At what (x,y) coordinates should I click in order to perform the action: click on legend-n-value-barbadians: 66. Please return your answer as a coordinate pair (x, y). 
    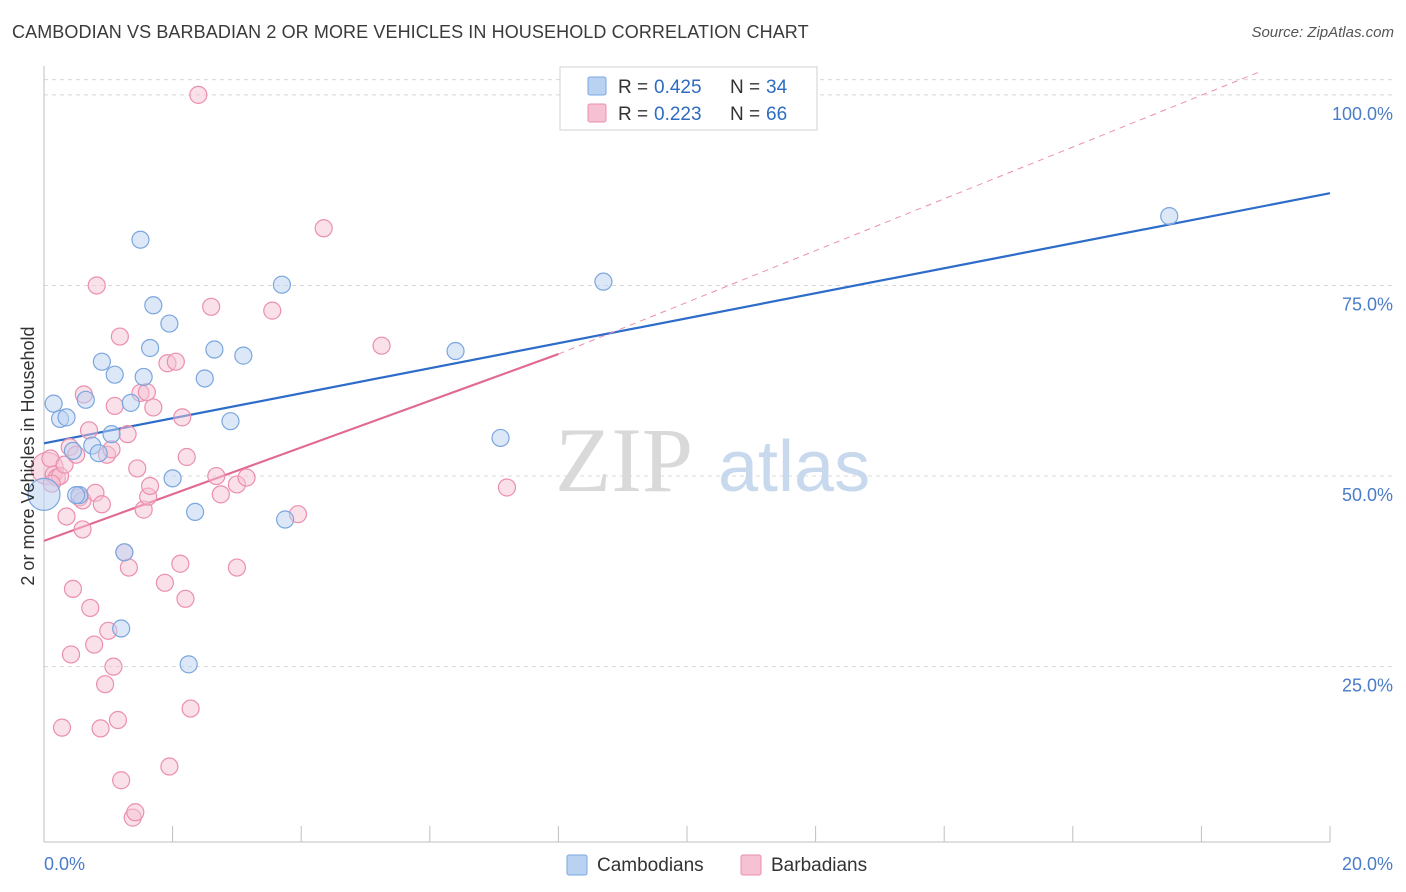
    Looking at the image, I should click on (776, 114).